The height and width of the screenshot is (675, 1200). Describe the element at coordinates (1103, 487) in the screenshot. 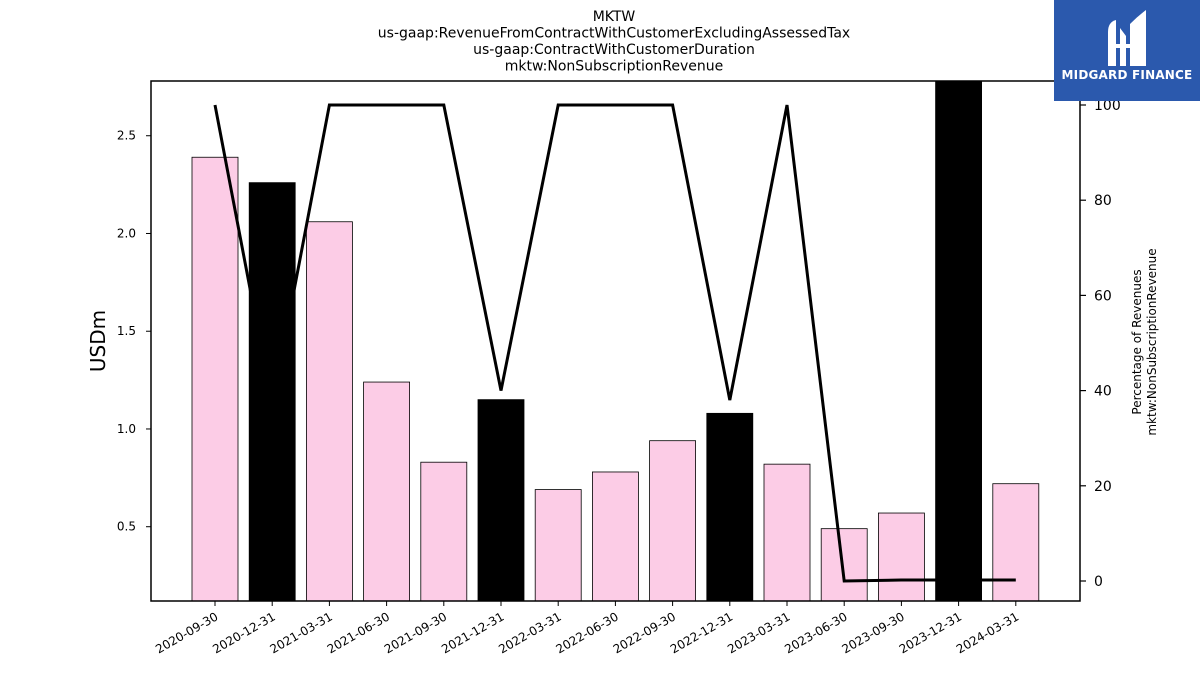

I see `y-tick-right-label: 20` at that location.